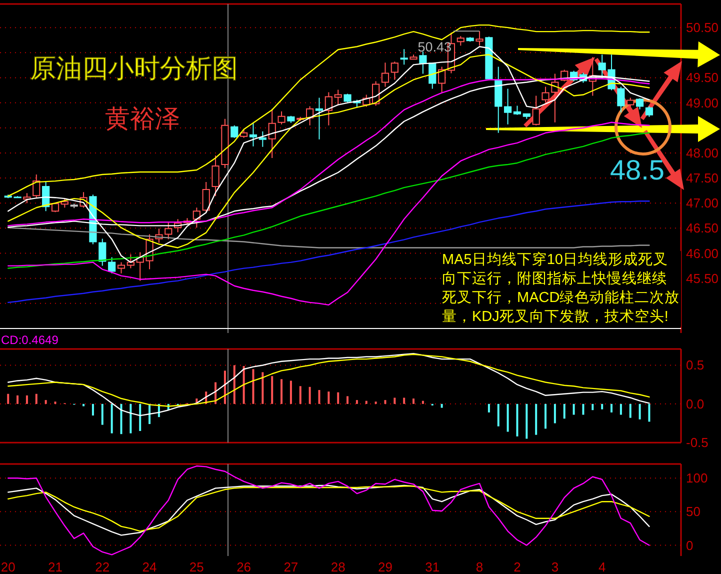 This screenshot has width=721, height=574. What do you see at coordinates (697, 442) in the screenshot?
I see `y-tick-label: -0.5` at bounding box center [697, 442].